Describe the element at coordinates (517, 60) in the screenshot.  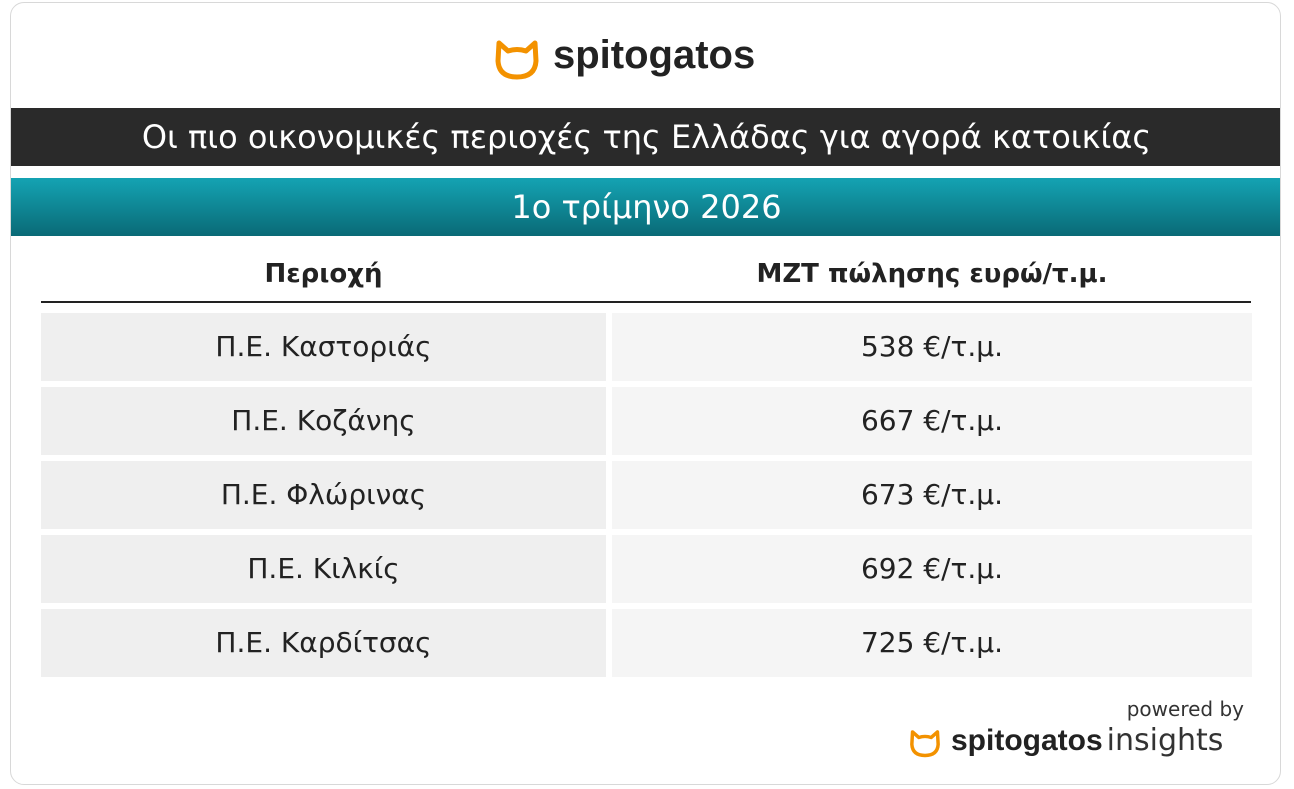
I see `logo-icon` at that location.